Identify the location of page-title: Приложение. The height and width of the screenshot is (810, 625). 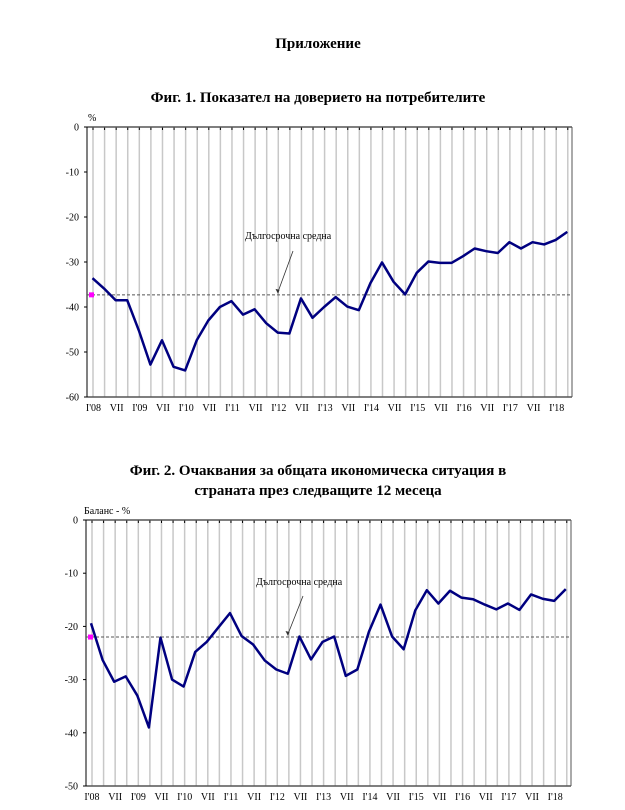
(318, 44).